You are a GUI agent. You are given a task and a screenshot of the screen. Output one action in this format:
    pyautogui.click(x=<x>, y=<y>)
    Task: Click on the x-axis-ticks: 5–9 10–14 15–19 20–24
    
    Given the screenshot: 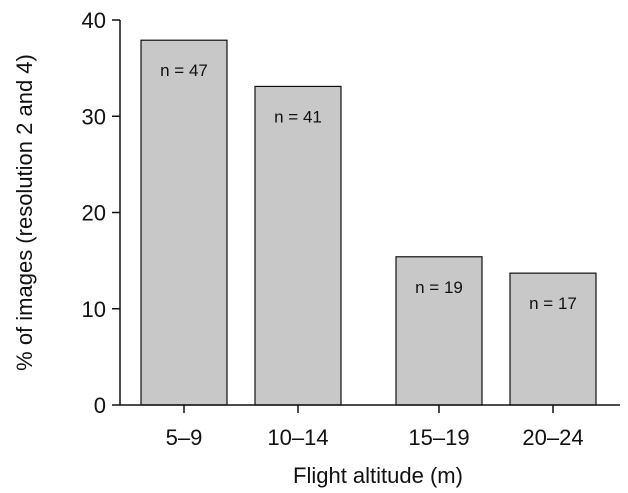 What is the action you would take?
    pyautogui.click(x=375, y=427)
    